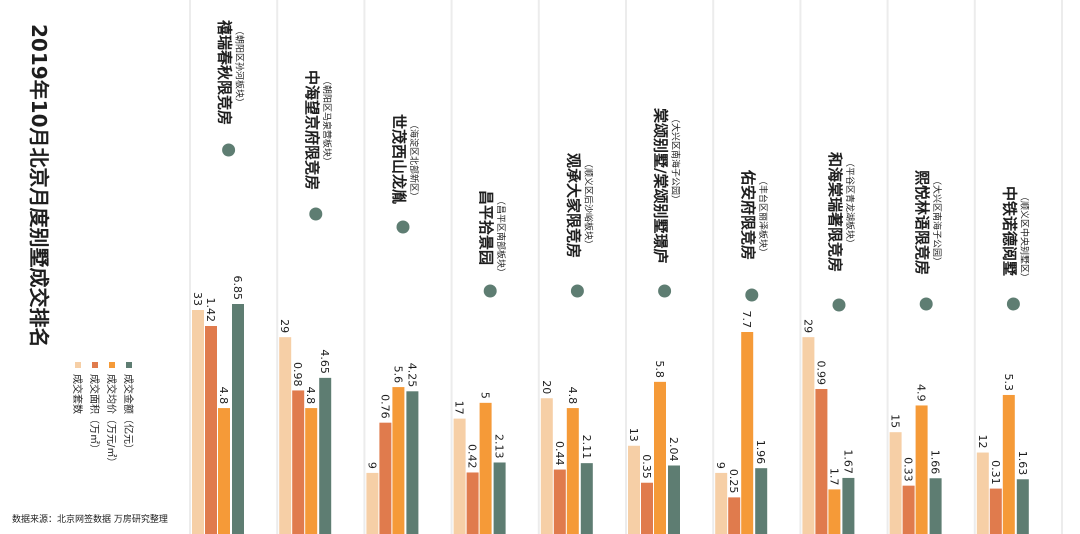  Describe the element at coordinates (828, 343) in the screenshot. I see `project-column: 和海棠瑞著限竞房 （平谷区青龙湖板块） 29 0.99 1.71.67` at that location.